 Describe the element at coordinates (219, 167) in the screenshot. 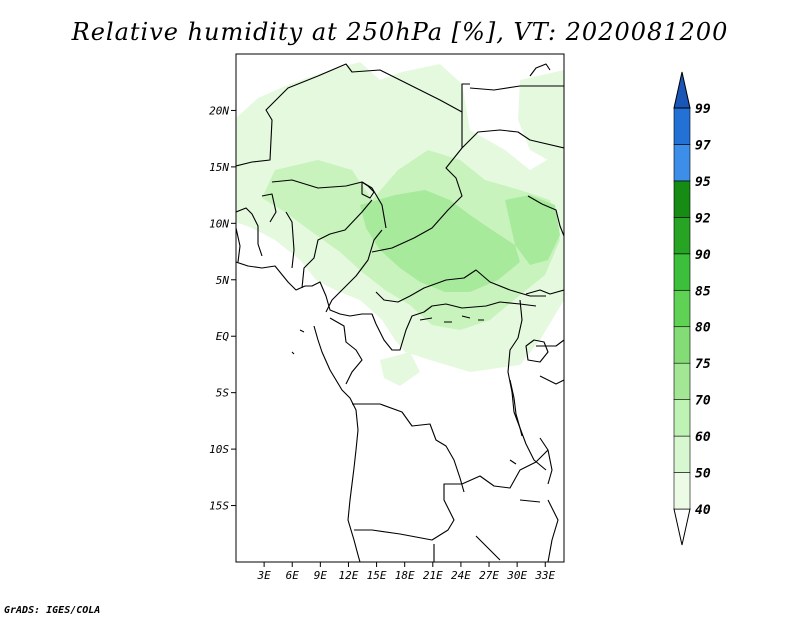

I see `lat-tick-label: 15N` at that location.